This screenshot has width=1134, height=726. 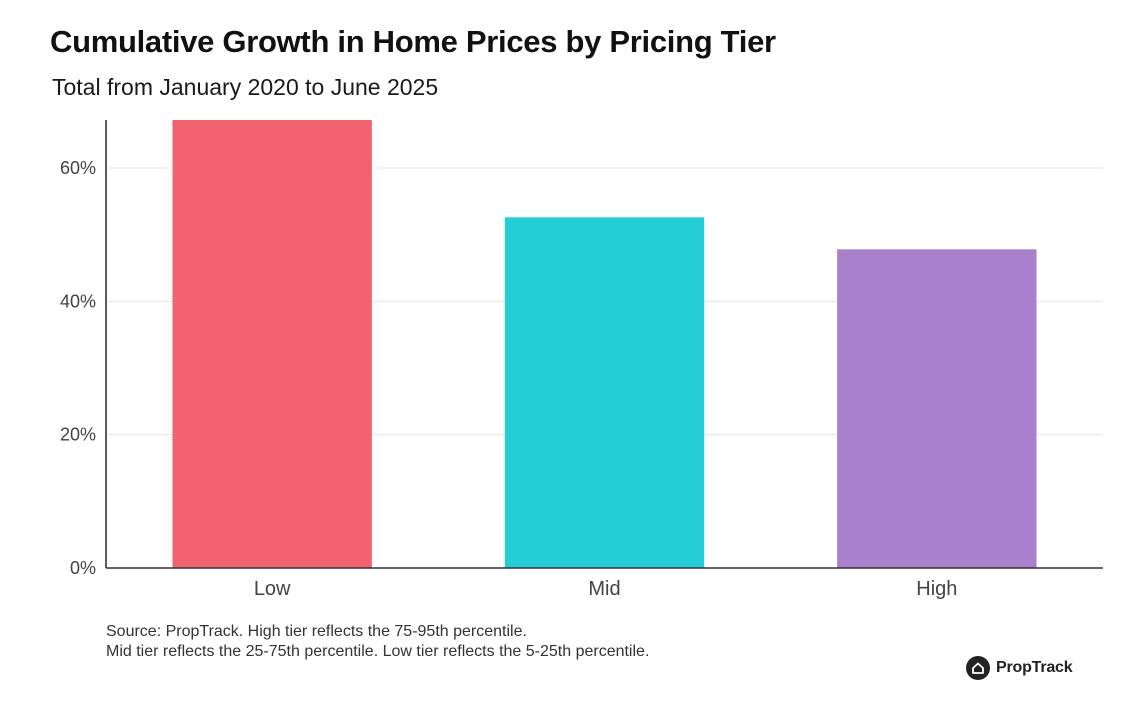 What do you see at coordinates (78, 168) in the screenshot?
I see `y-tick-label: 60%` at bounding box center [78, 168].